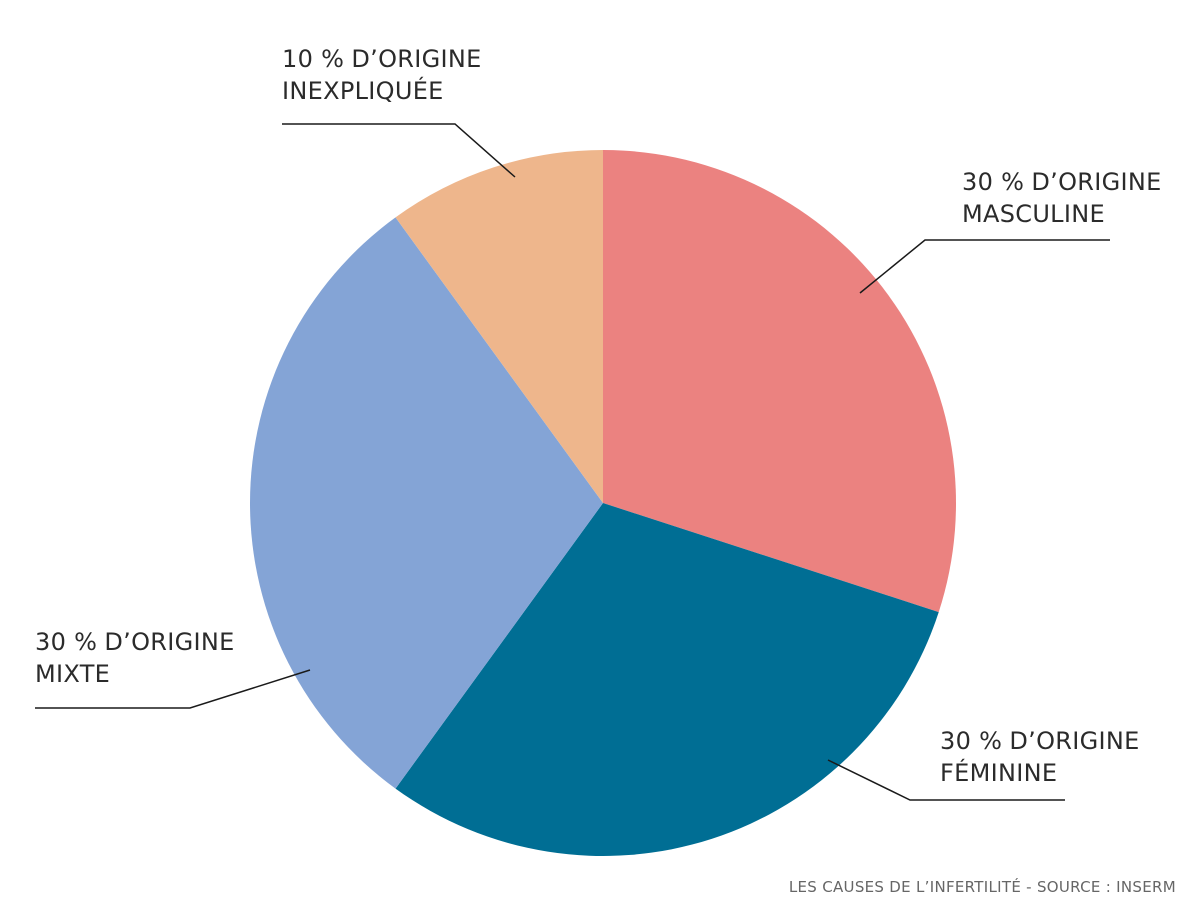  I want to click on slice-label: 30 % D’ORIGINE MASCULINE, so click(1069, 198).